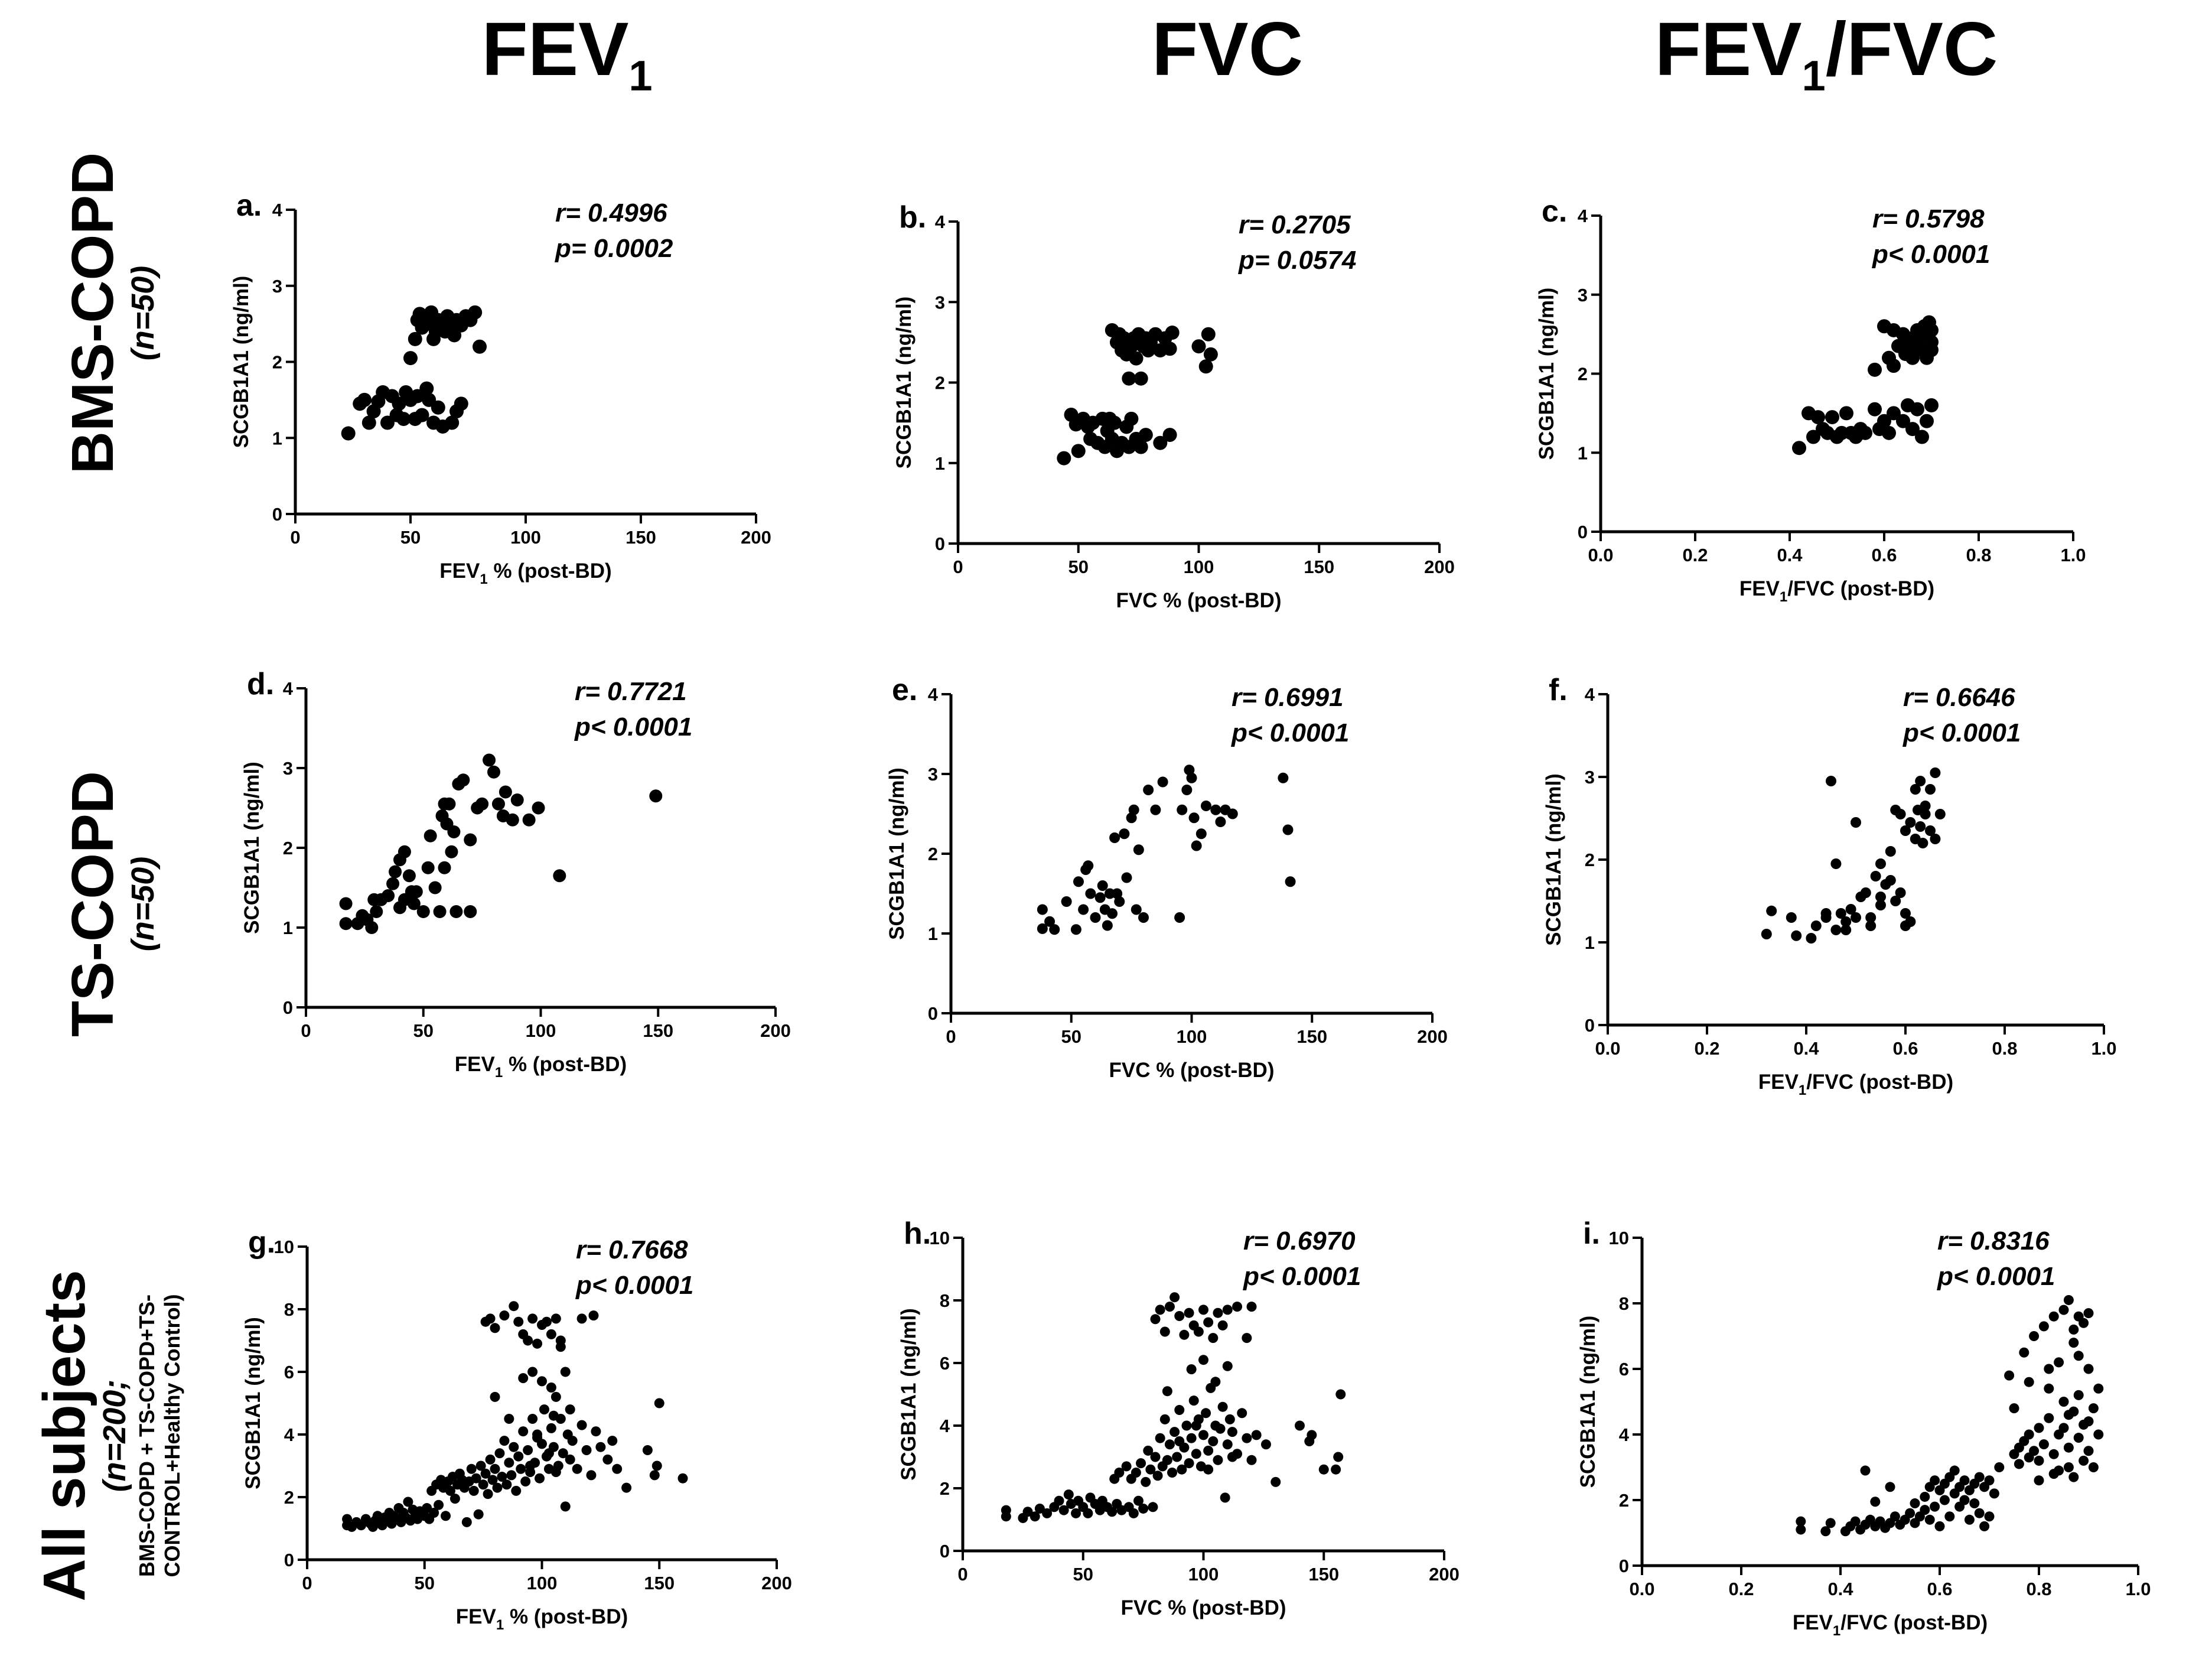  I want to click on x-tick-label: 1.0, so click(2103, 1048).